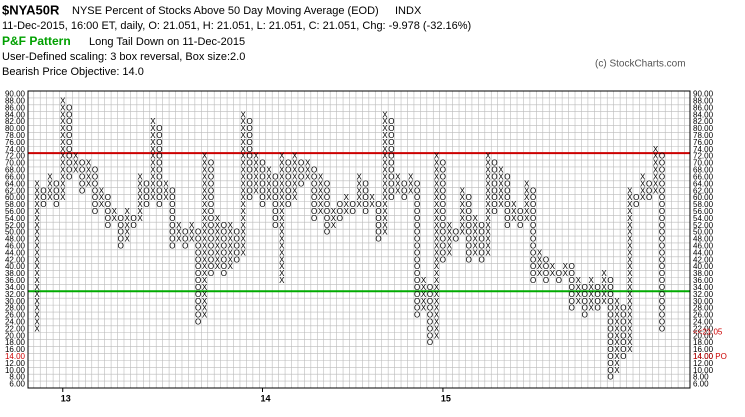  Describe the element at coordinates (640, 64) in the screenshot. I see `copyright: (c) StockCharts.com` at that location.